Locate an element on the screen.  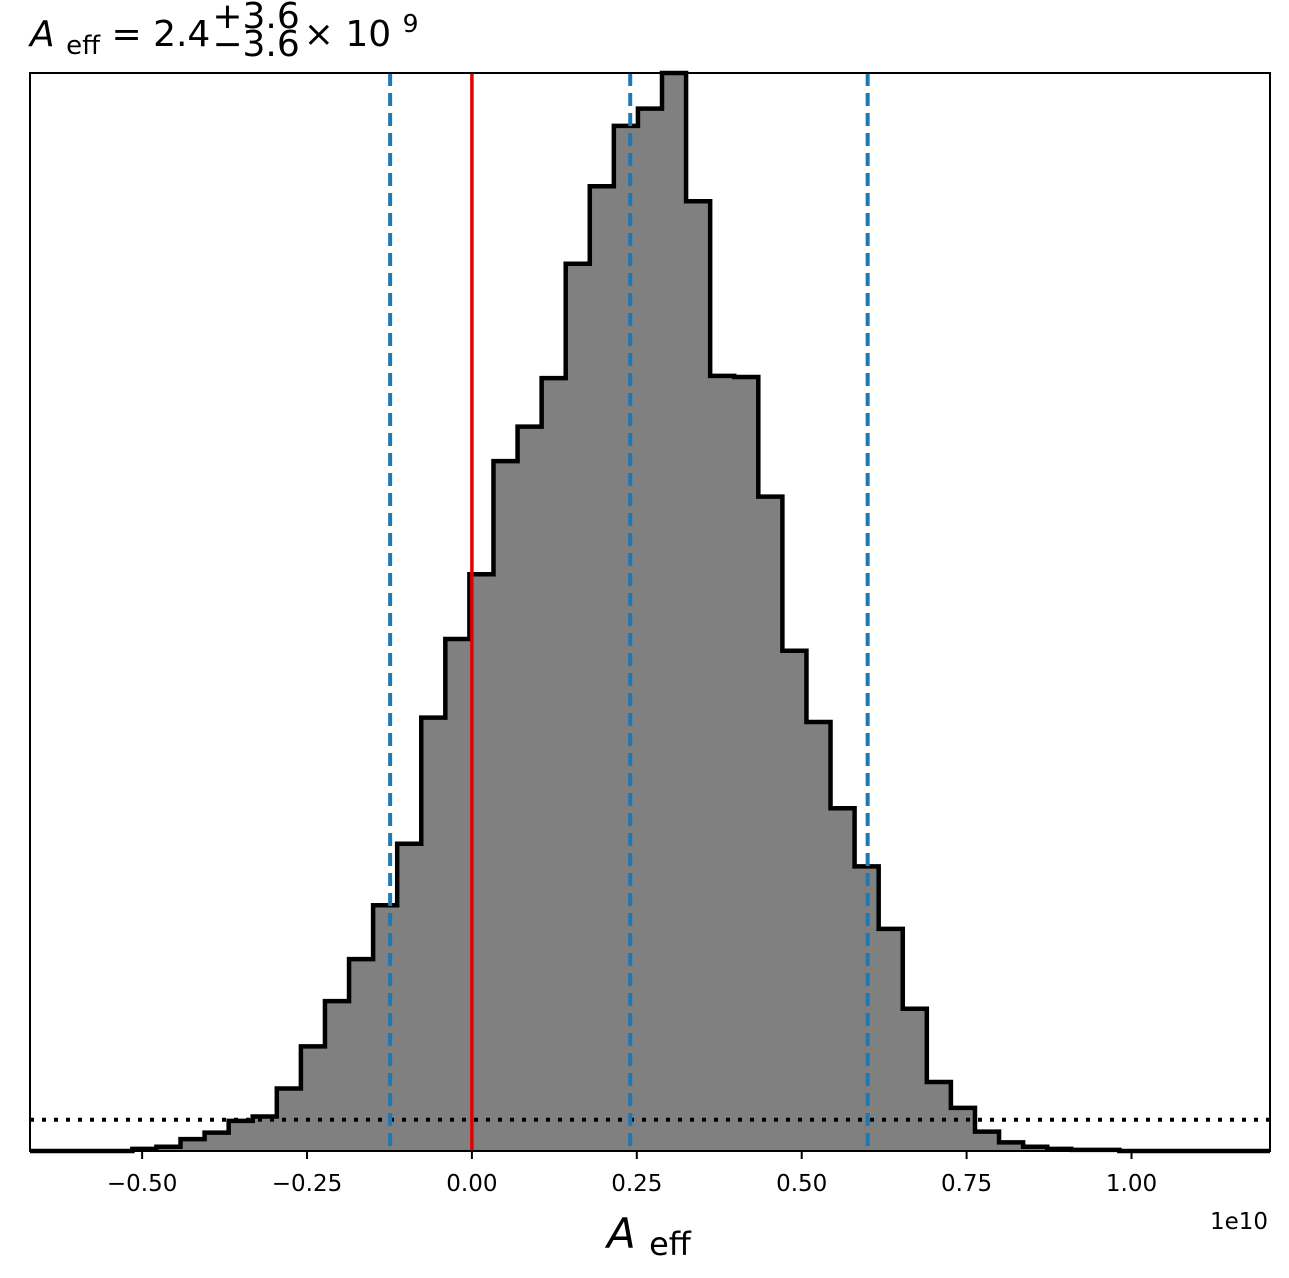
x-tick-label: 0.00 is located at coordinates (471, 1184).